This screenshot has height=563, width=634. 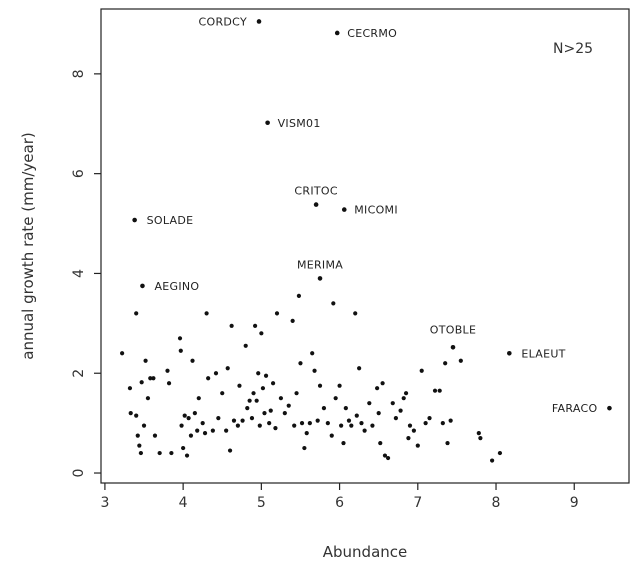 What do you see at coordinates (299, 123) in the screenshot?
I see `point-label: VISM01` at bounding box center [299, 123].